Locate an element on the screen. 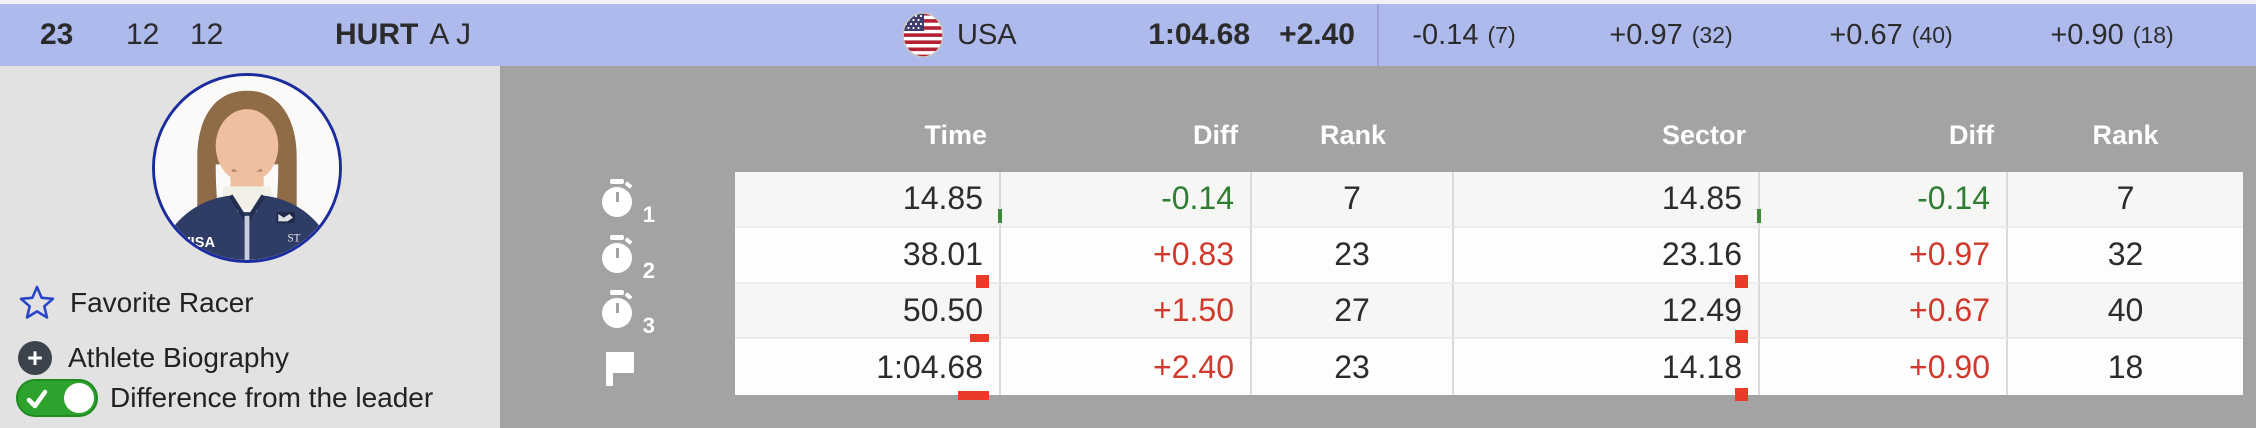 Image resolution: width=2256 pixels, height=428 pixels. racer-last-name: HURT is located at coordinates (377, 34).